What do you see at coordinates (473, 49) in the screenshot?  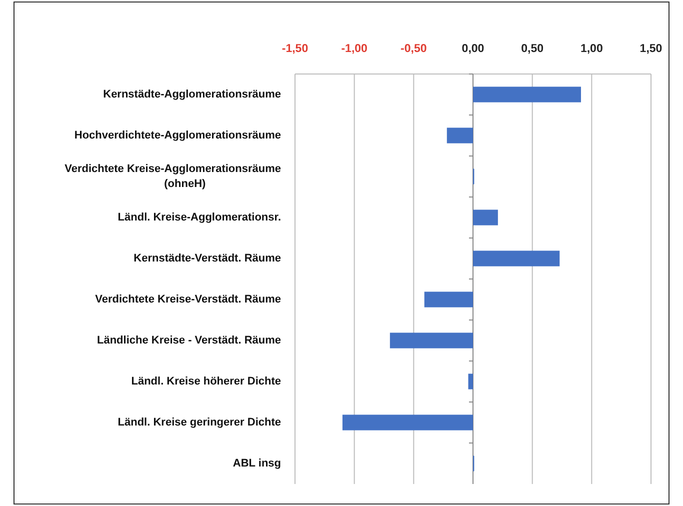 I see `x-tick-label: 0,00` at bounding box center [473, 49].